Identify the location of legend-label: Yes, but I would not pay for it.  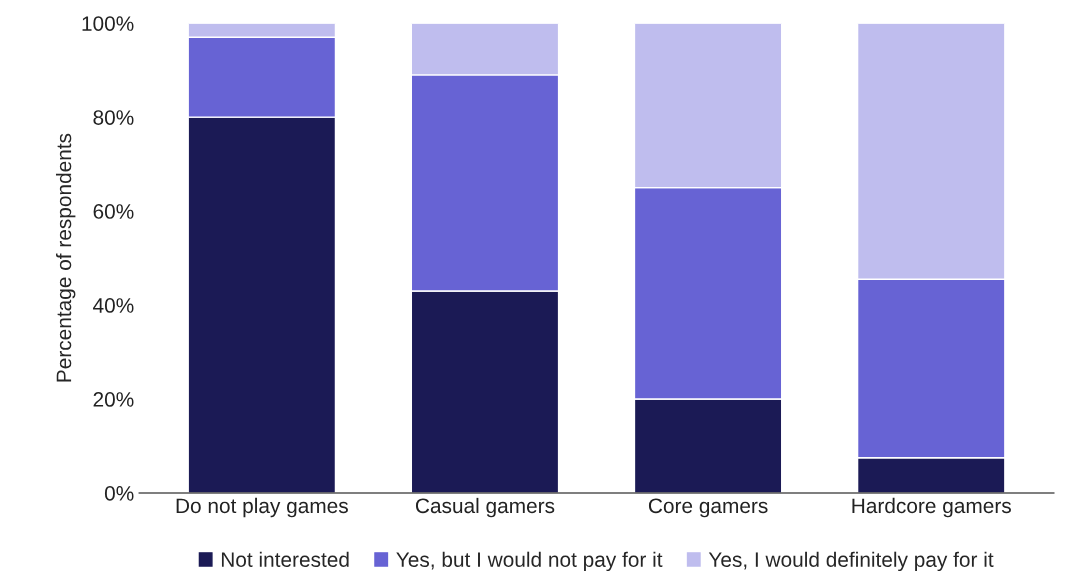
(529, 561).